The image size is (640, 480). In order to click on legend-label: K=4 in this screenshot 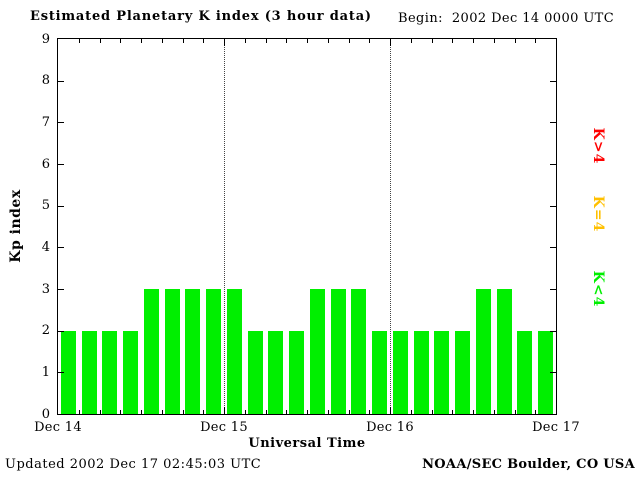, I will do `click(598, 214)`.